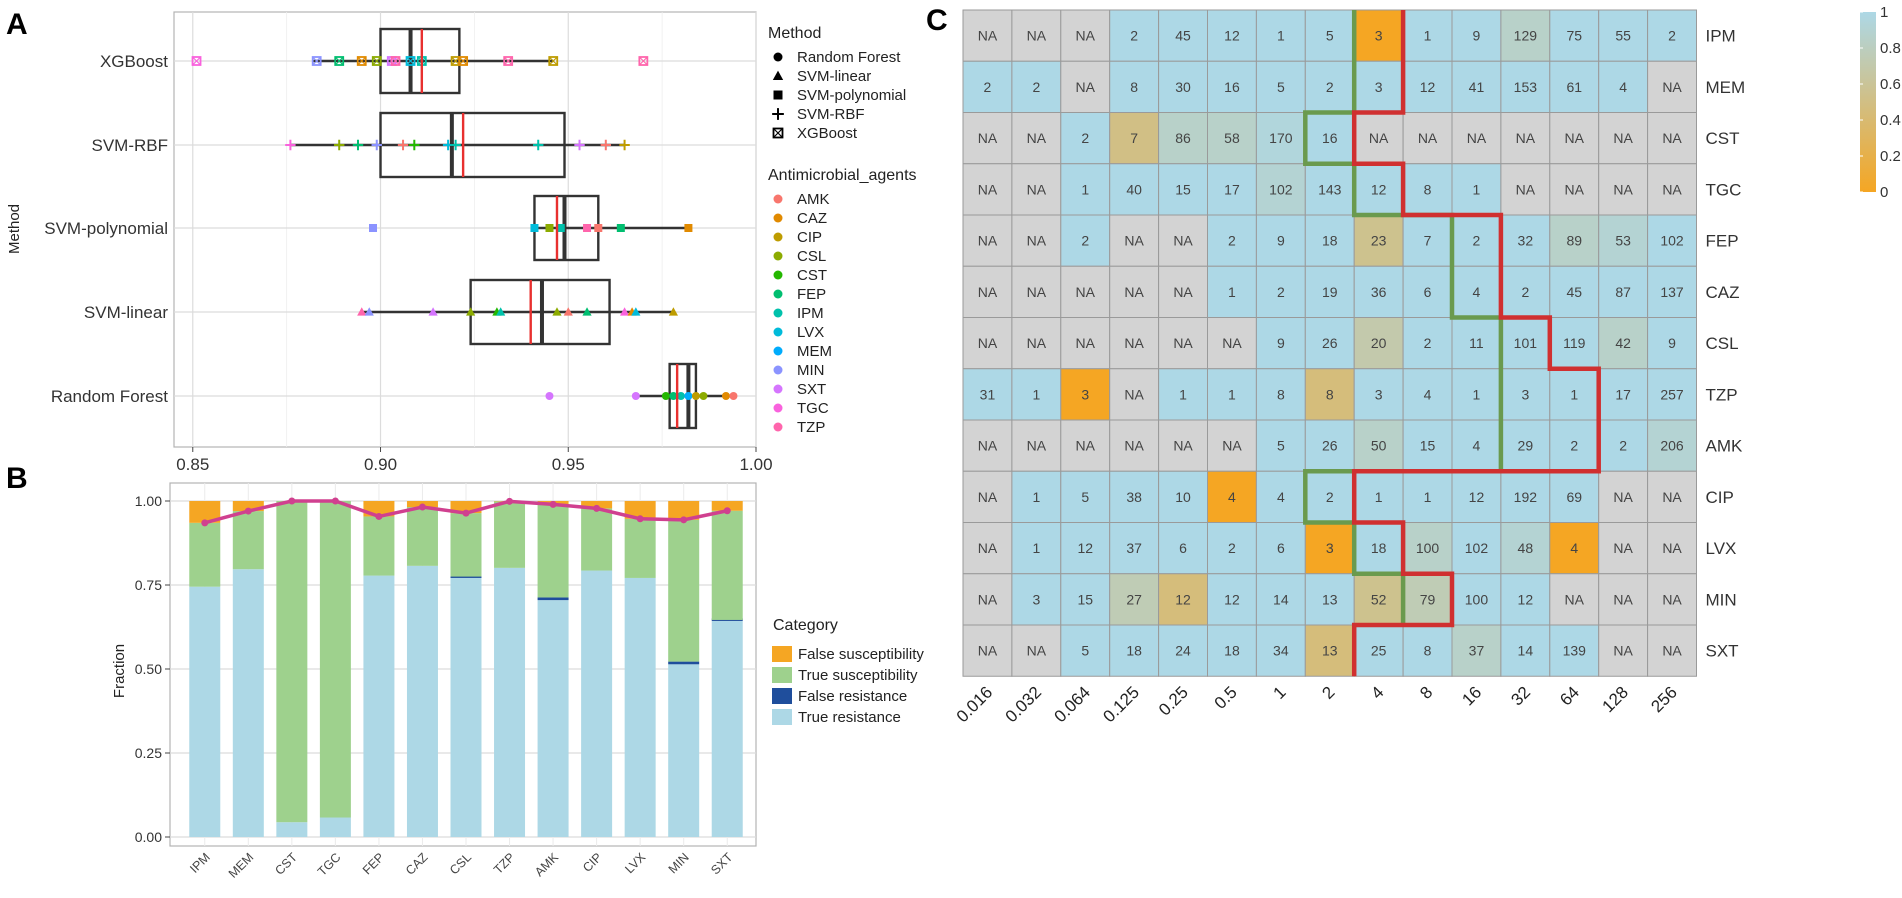  I want to click on heatmap-cell: 38, so click(1134, 496).